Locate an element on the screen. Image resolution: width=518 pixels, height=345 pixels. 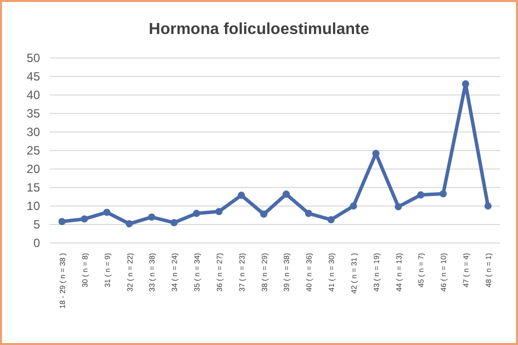
y-tick-label: 50 is located at coordinates (33, 58).